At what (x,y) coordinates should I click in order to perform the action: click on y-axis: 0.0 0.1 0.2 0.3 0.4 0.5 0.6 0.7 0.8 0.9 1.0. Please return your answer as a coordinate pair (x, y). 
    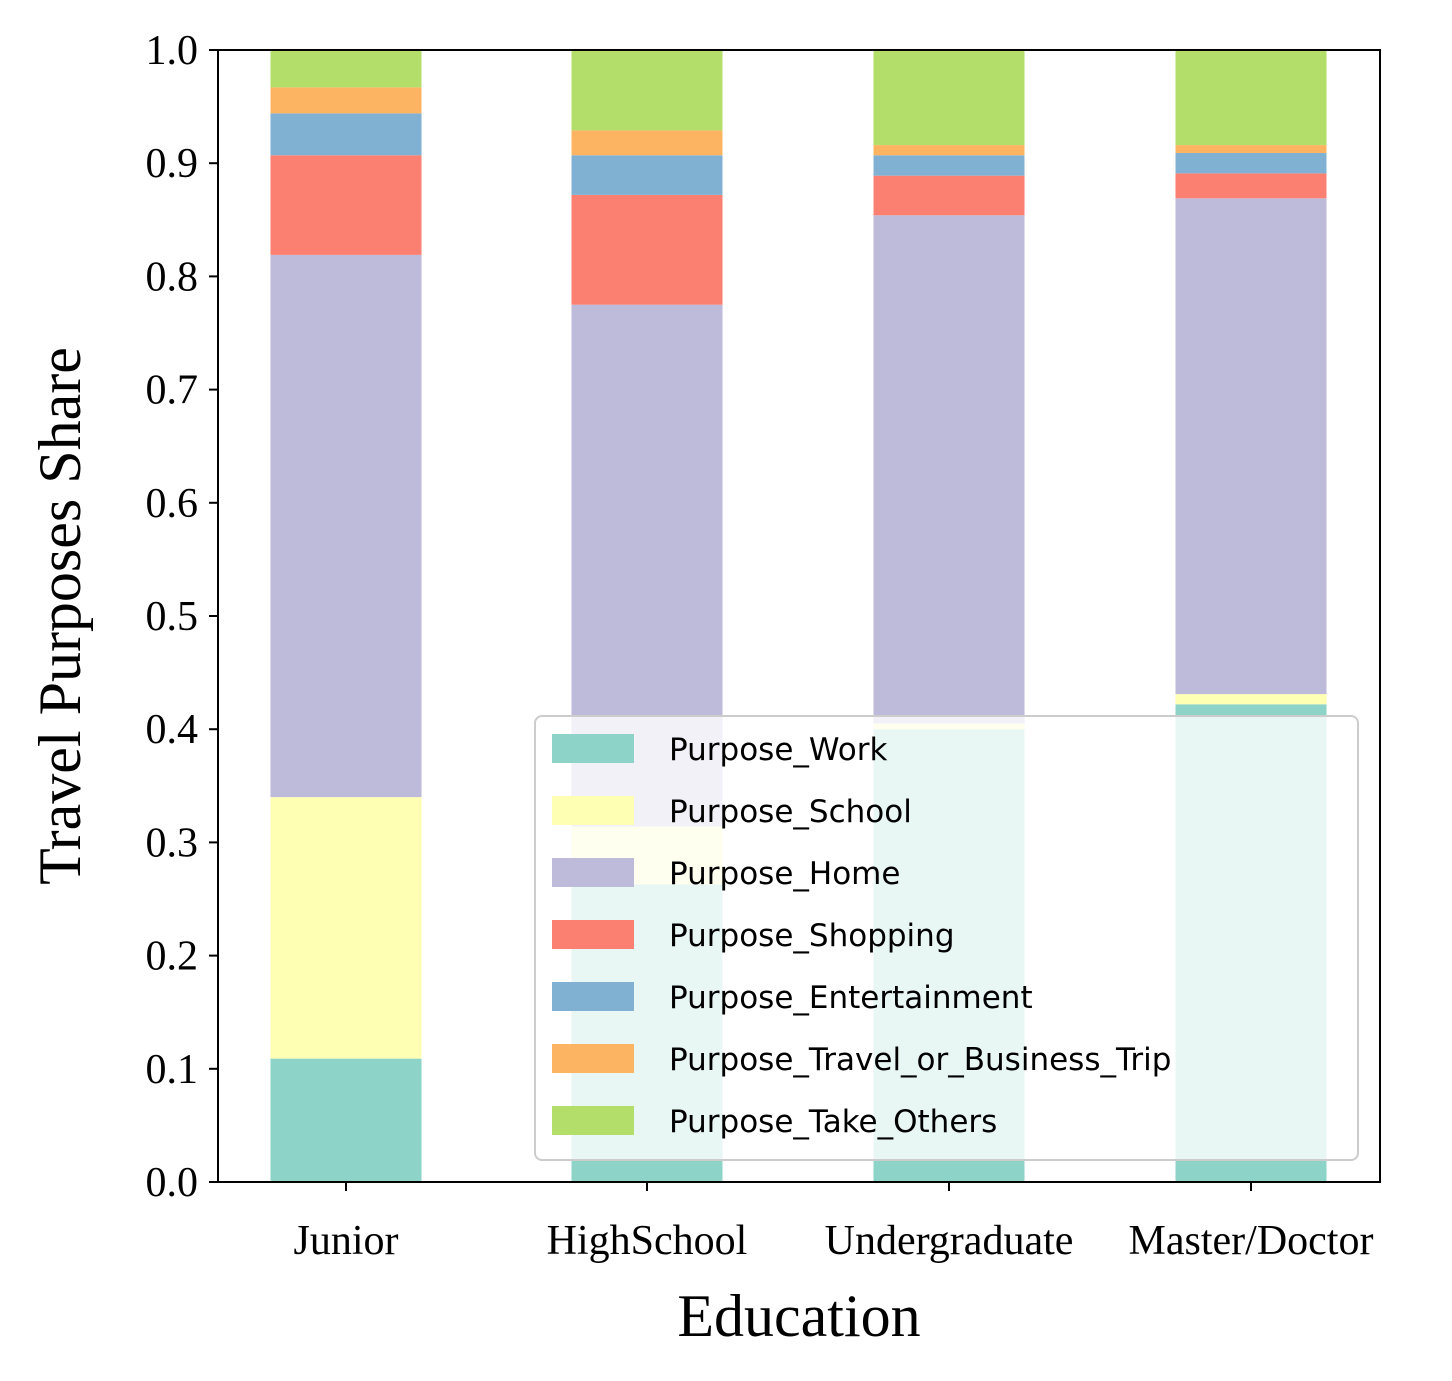
    Looking at the image, I should click on (182, 617).